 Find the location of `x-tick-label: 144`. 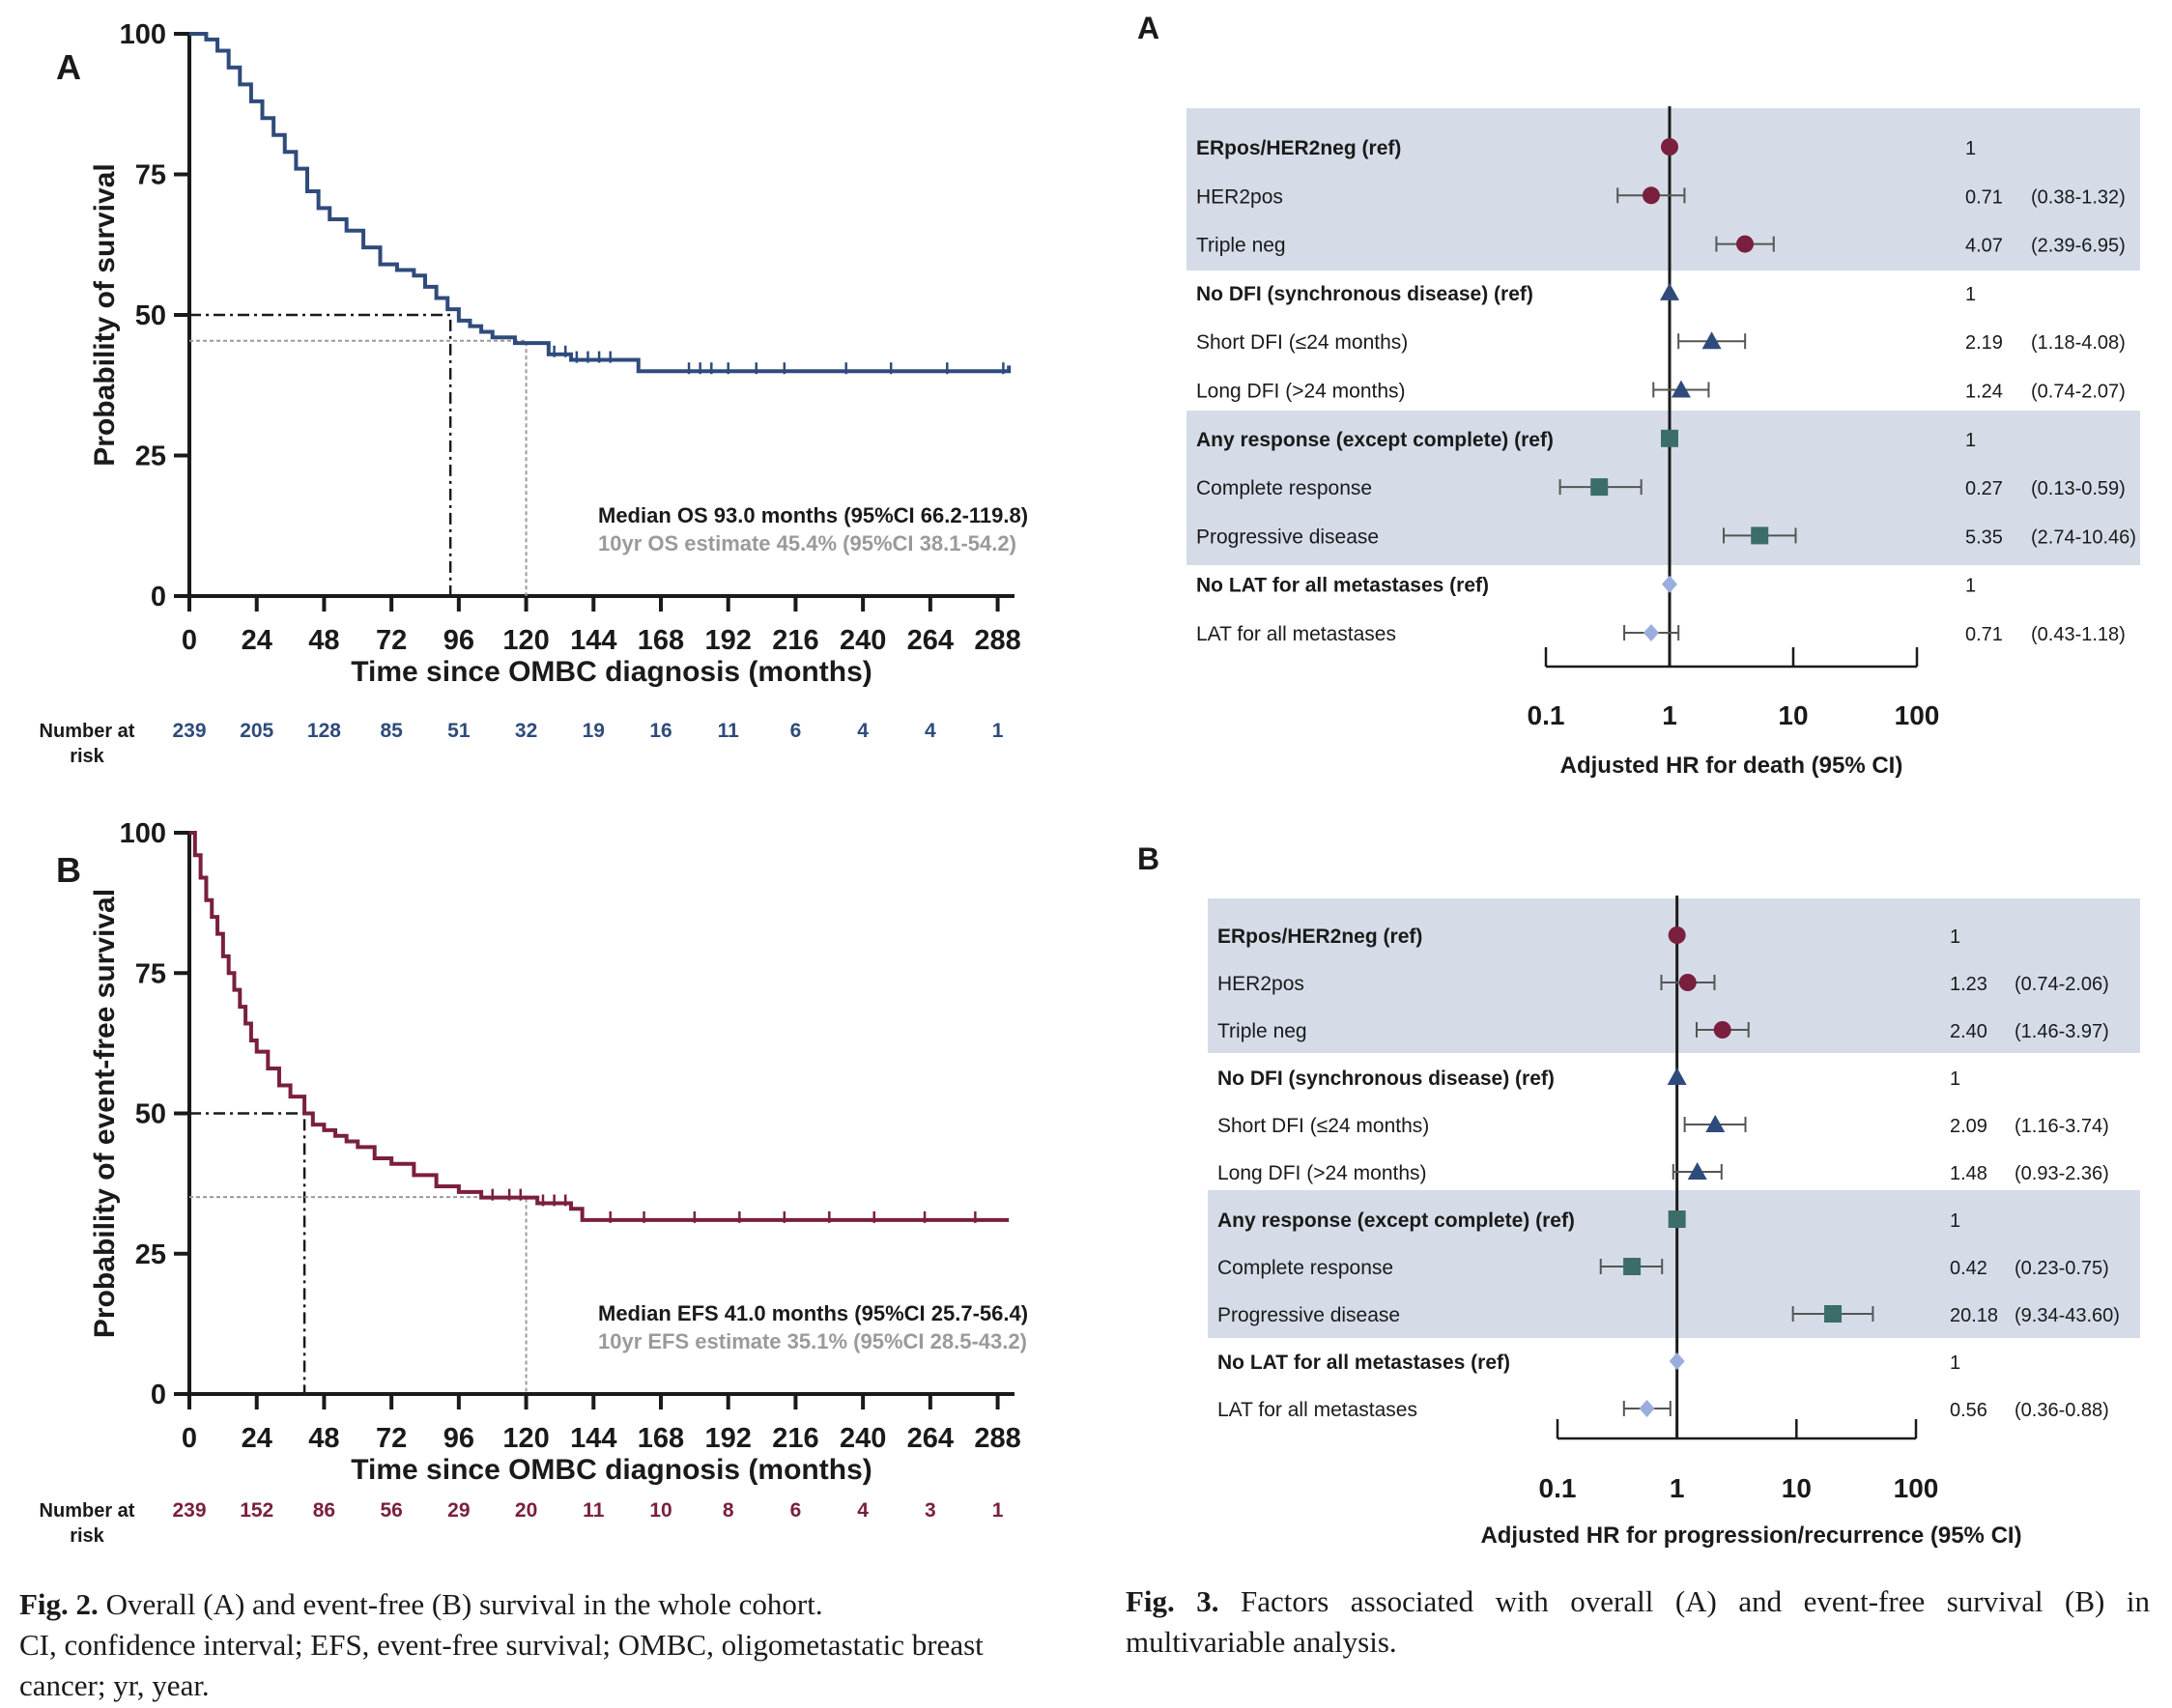

x-tick-label: 144 is located at coordinates (593, 640).